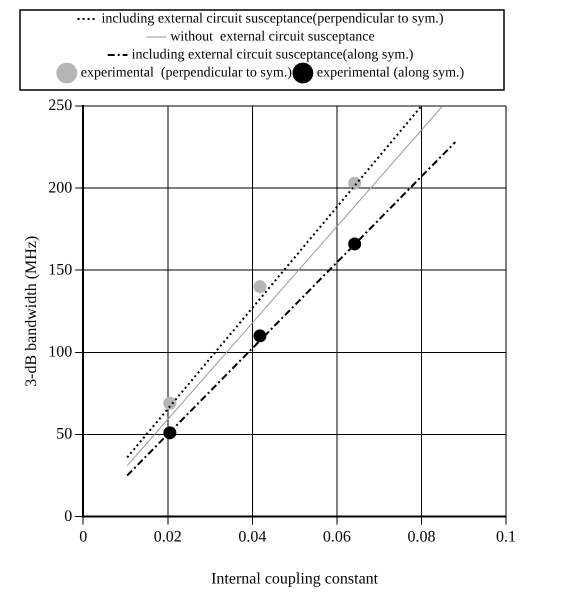  Describe the element at coordinates (186, 73) in the screenshot. I see `legend-label: experimental (perpendicular to sym.)` at that location.